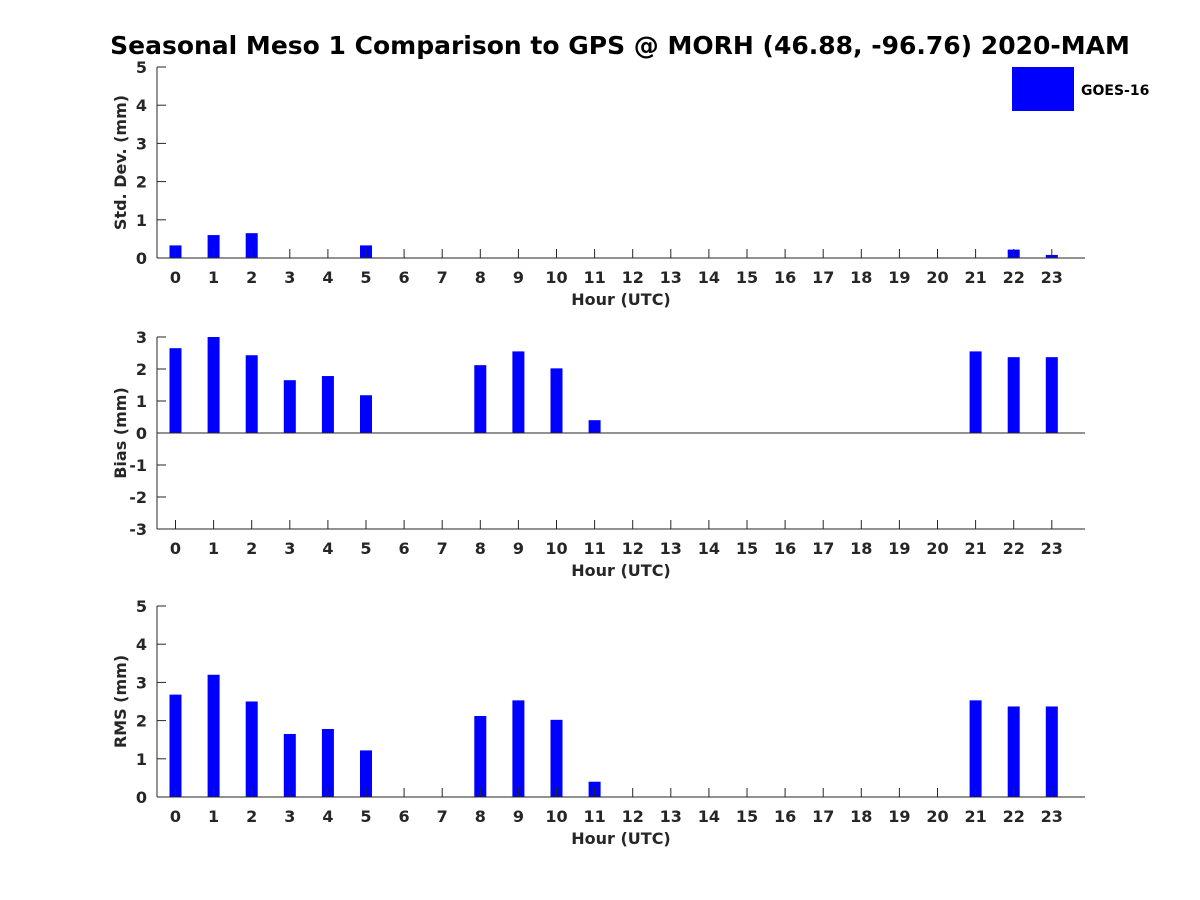 The image size is (1200, 900). What do you see at coordinates (138, 465) in the screenshot?
I see `y-tick-label: -1` at bounding box center [138, 465].